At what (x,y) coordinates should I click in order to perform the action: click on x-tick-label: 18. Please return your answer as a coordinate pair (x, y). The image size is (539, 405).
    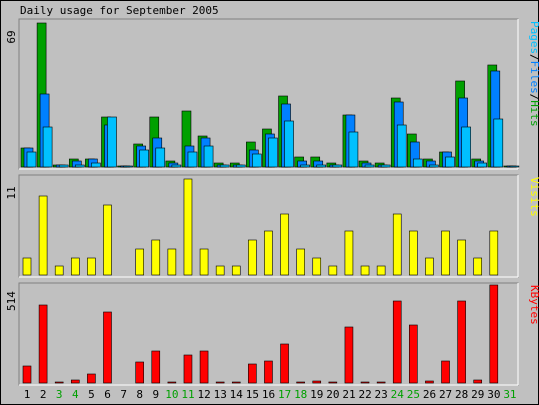
    Looking at the image, I should click on (300, 394).